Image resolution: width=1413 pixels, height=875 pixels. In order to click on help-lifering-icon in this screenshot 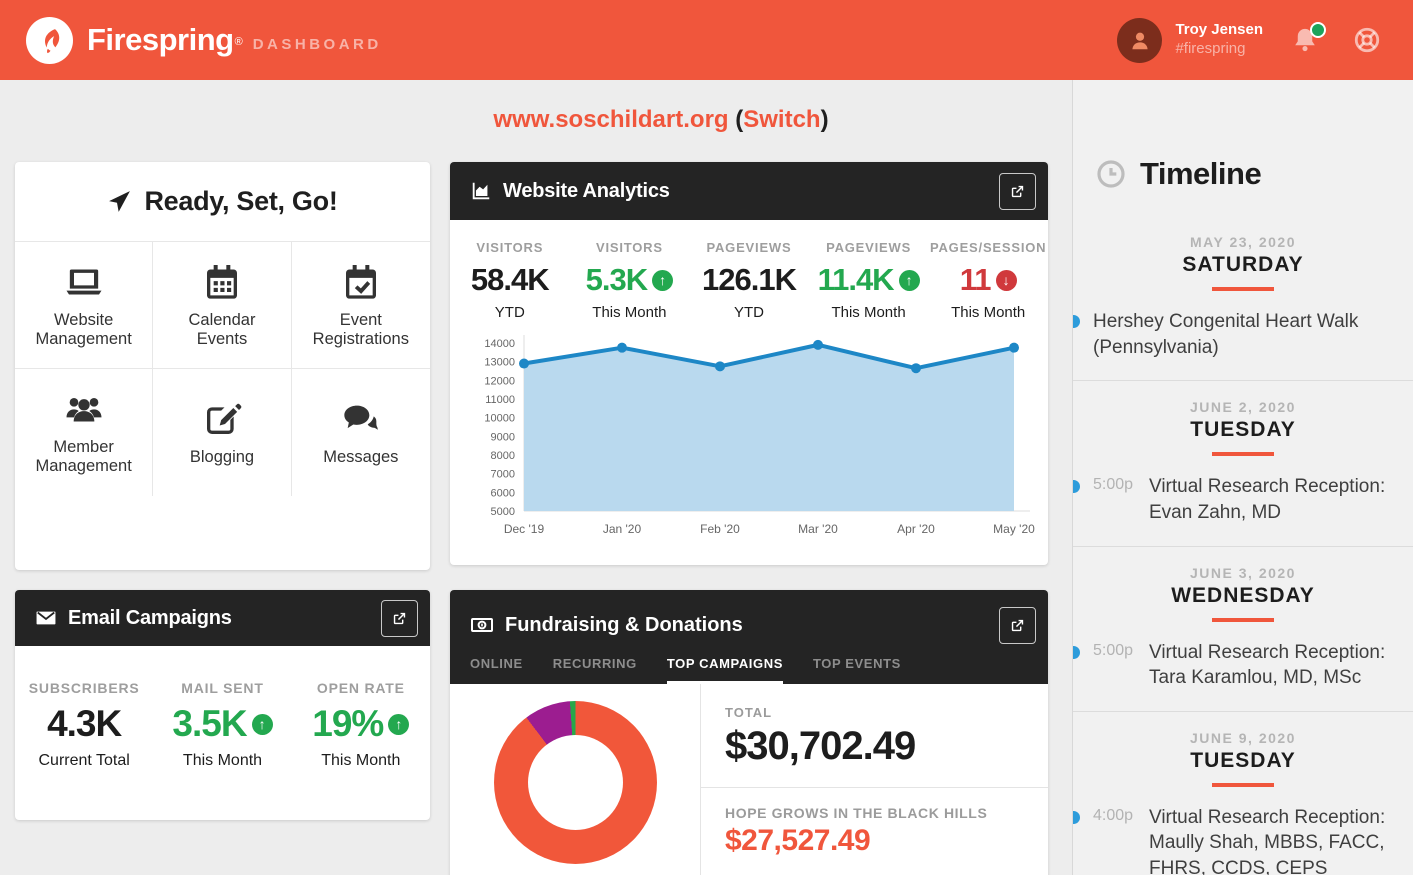, I will do `click(1367, 40)`.